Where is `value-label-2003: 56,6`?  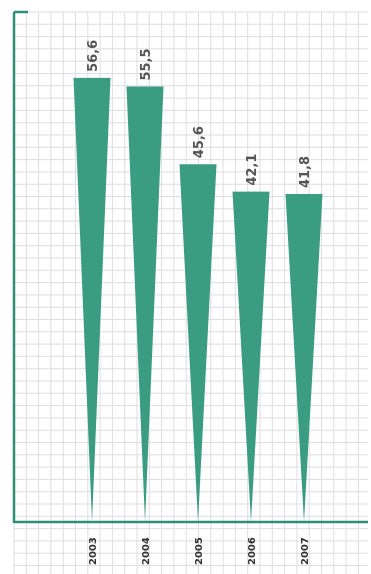 value-label-2003: 56,6 is located at coordinates (93, 56).